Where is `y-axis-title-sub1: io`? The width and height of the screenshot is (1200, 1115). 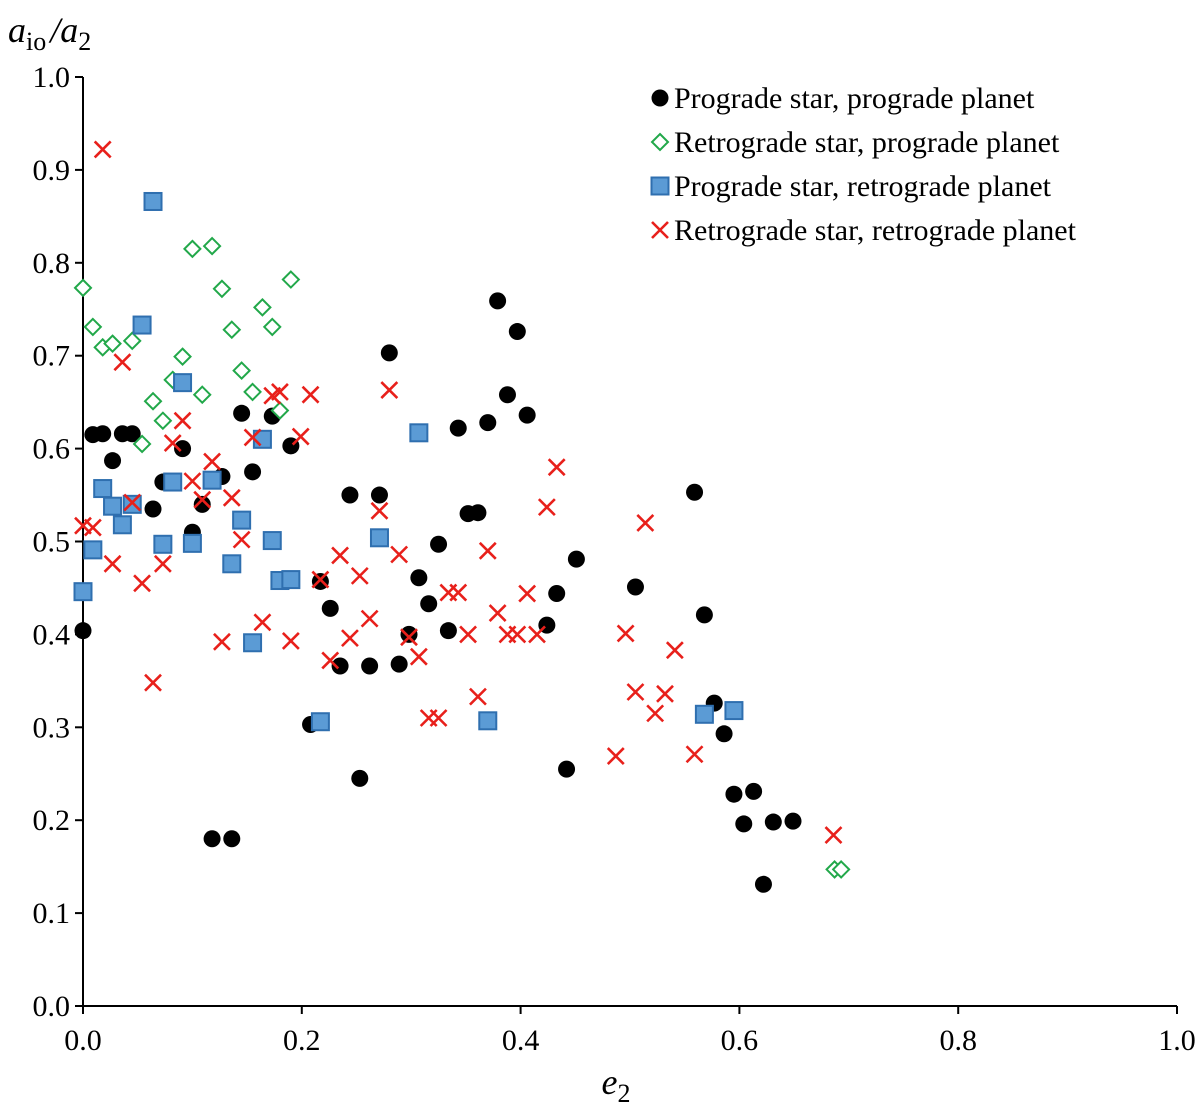 y-axis-title-sub1: io is located at coordinates (36, 41).